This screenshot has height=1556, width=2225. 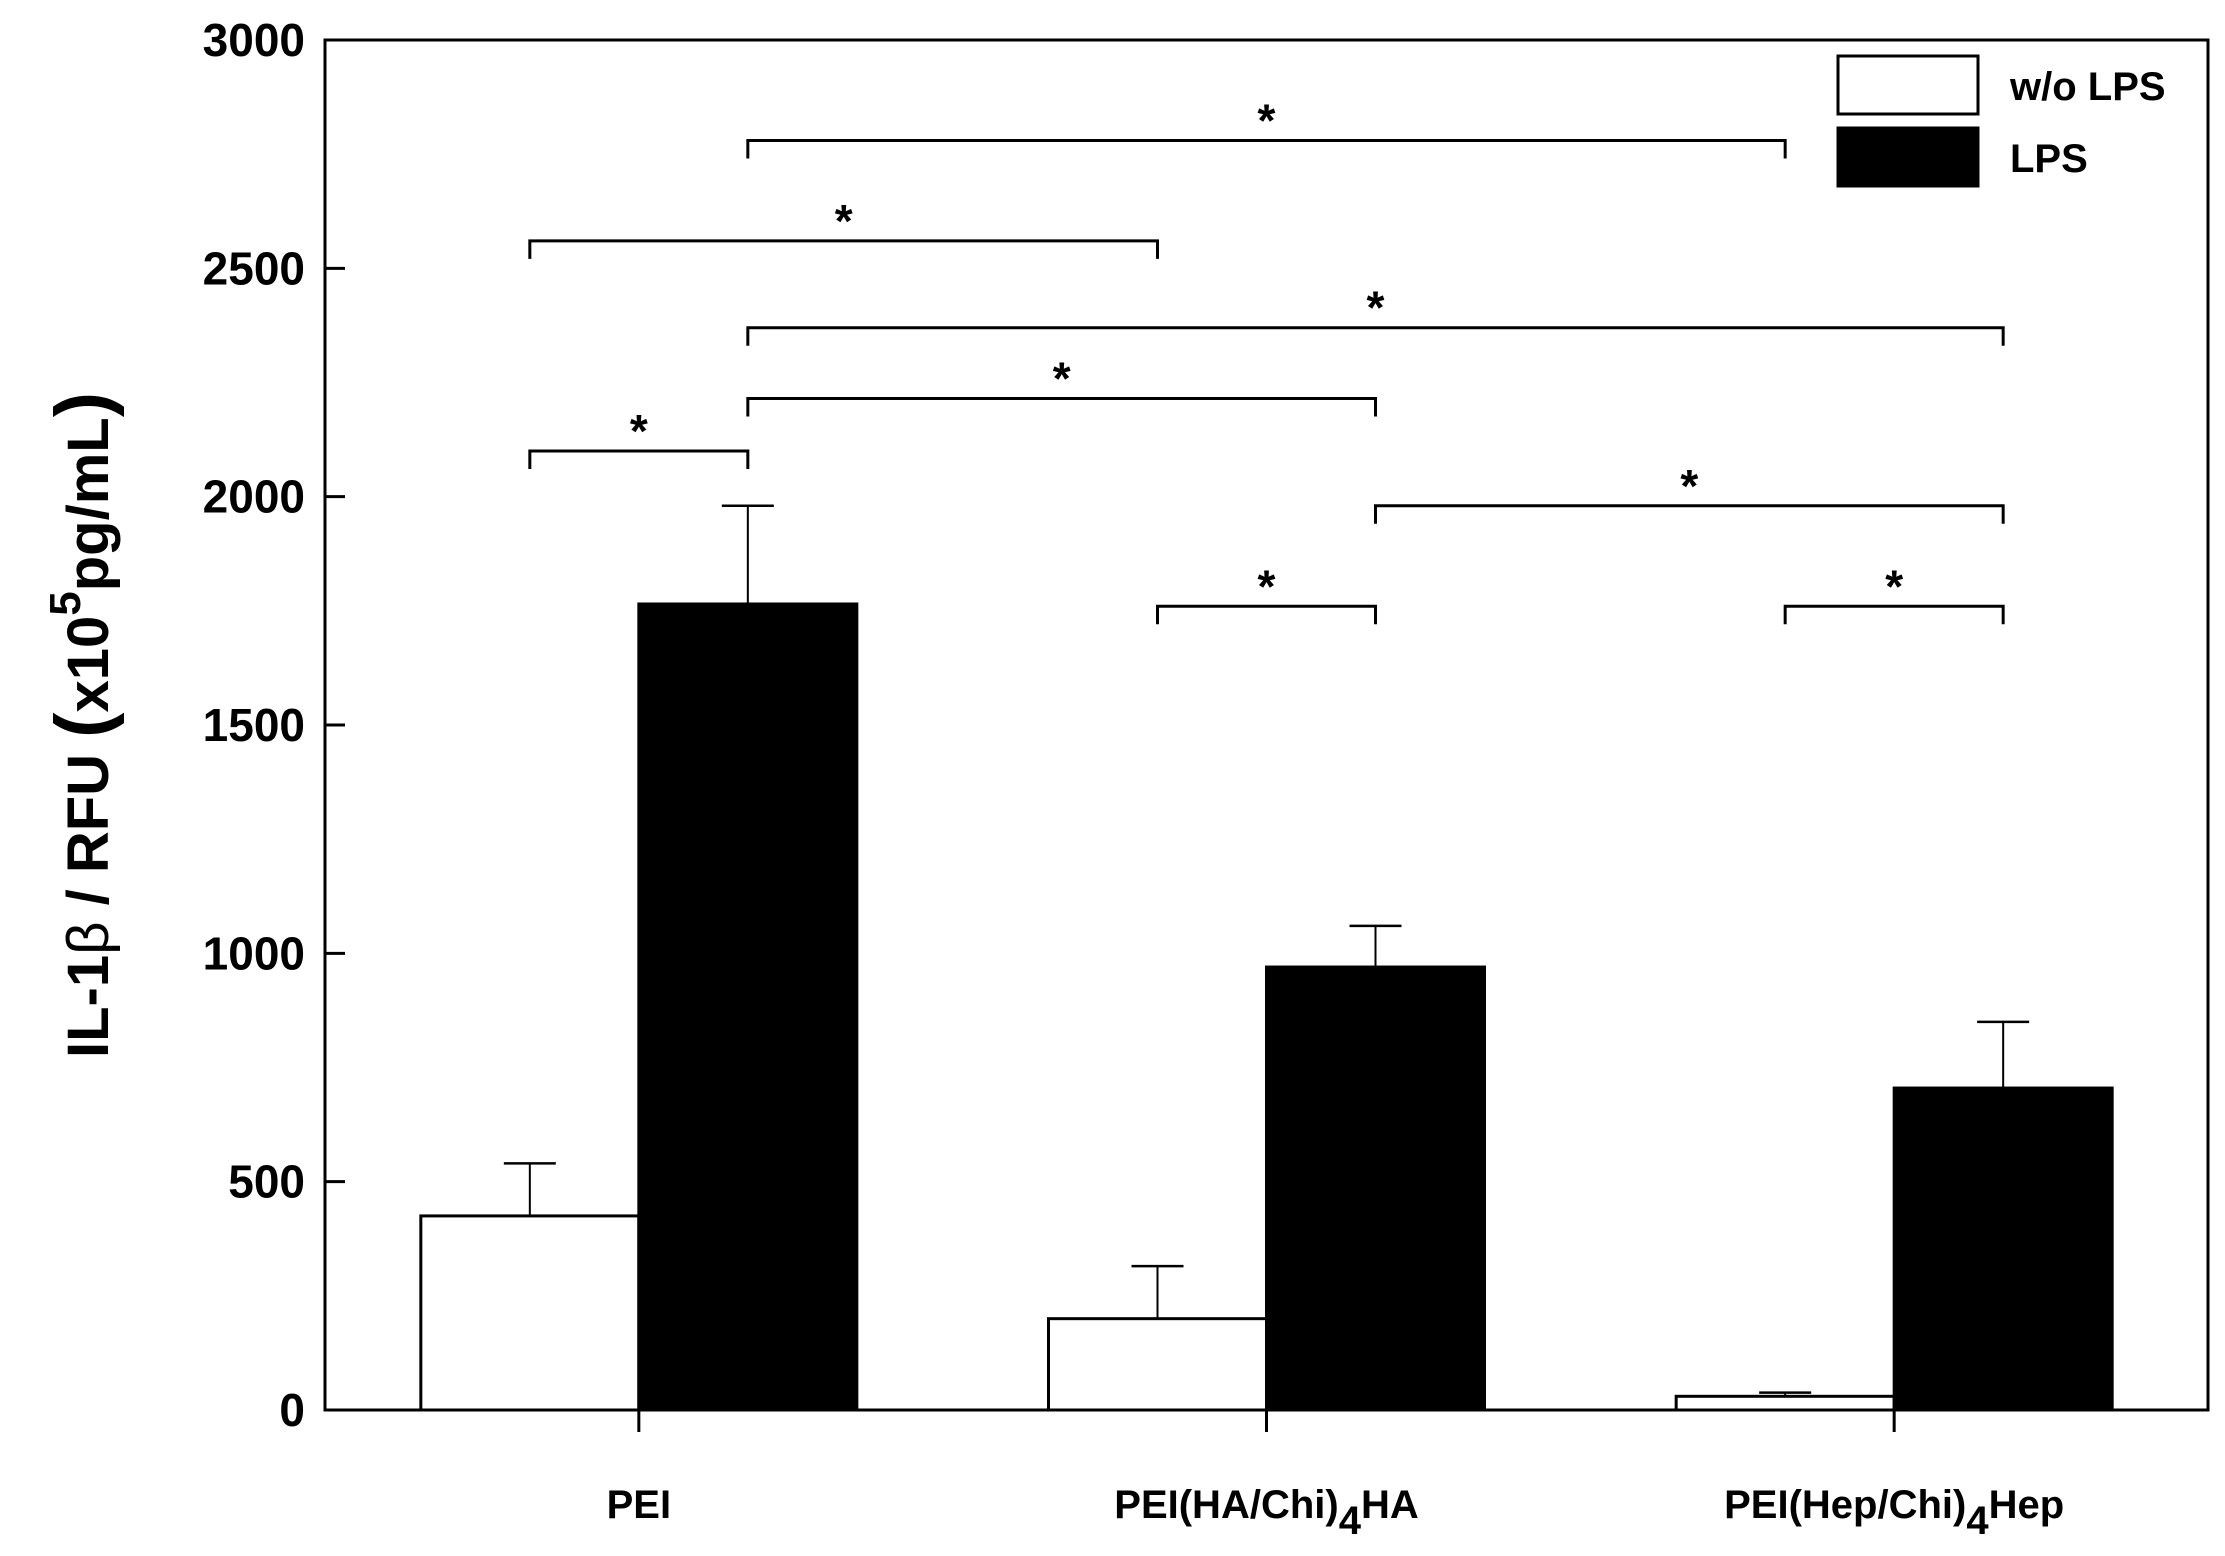 I want to click on y-axis-title-unit-tail: pg/mL, so click(x=88, y=504).